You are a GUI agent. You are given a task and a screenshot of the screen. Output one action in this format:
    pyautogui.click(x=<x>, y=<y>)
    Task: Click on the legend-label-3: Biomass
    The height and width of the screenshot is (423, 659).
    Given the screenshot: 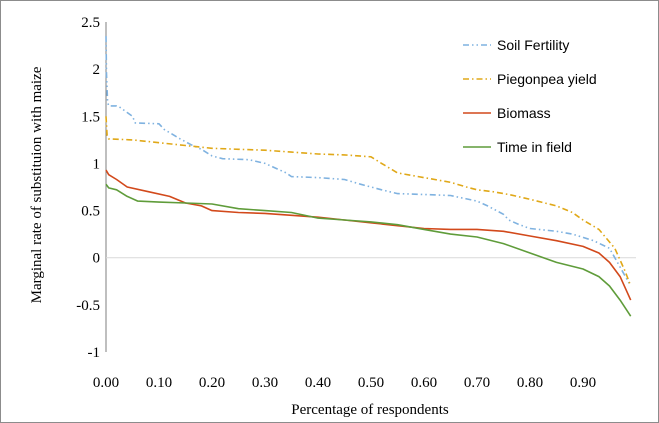 What is the action you would take?
    pyautogui.click(x=524, y=113)
    